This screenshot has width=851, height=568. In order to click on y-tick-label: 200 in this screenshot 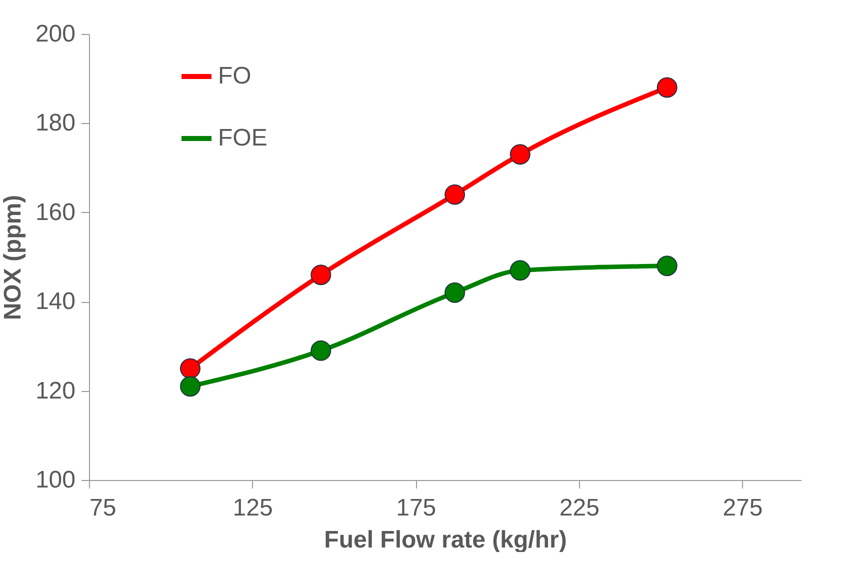, I will do `click(55, 34)`.